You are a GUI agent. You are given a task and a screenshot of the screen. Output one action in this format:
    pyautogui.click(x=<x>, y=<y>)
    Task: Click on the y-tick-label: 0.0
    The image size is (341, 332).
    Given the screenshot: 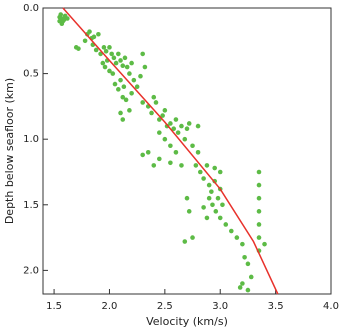 What is the action you would take?
    pyautogui.click(x=31, y=8)
    